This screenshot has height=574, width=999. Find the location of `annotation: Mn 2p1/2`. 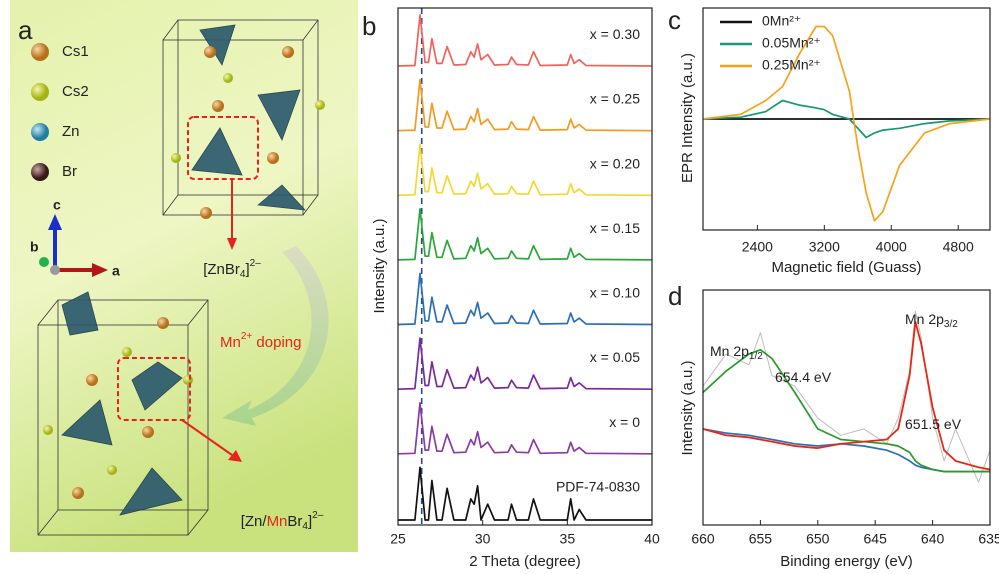

annotation: Mn 2p1/2 is located at coordinates (736, 352).